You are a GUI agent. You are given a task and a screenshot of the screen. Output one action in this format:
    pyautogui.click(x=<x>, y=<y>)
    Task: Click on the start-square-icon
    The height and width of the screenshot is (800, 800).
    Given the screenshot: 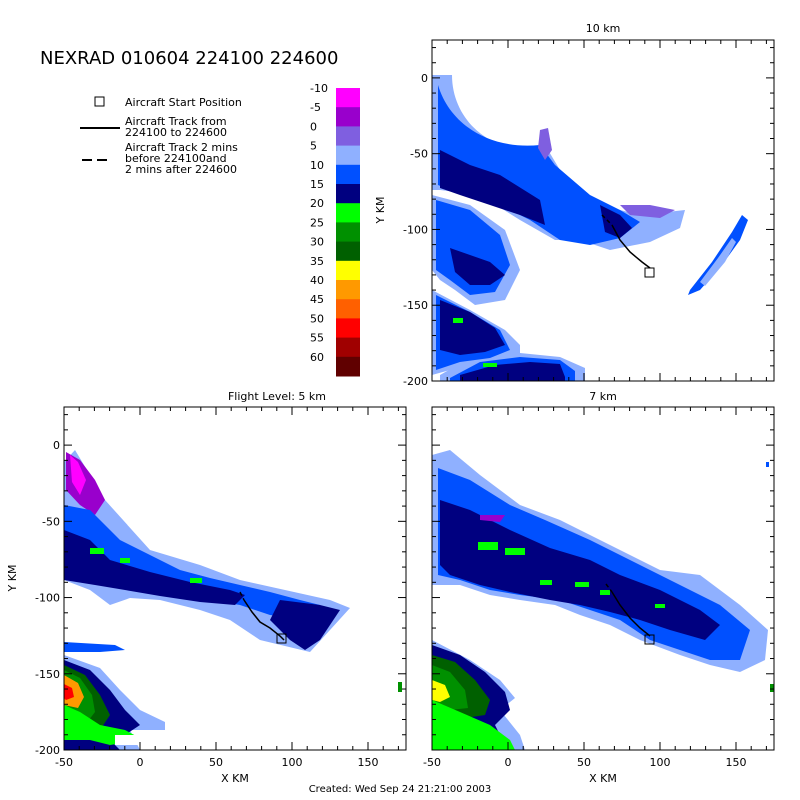 What is the action you would take?
    pyautogui.click(x=99, y=101)
    